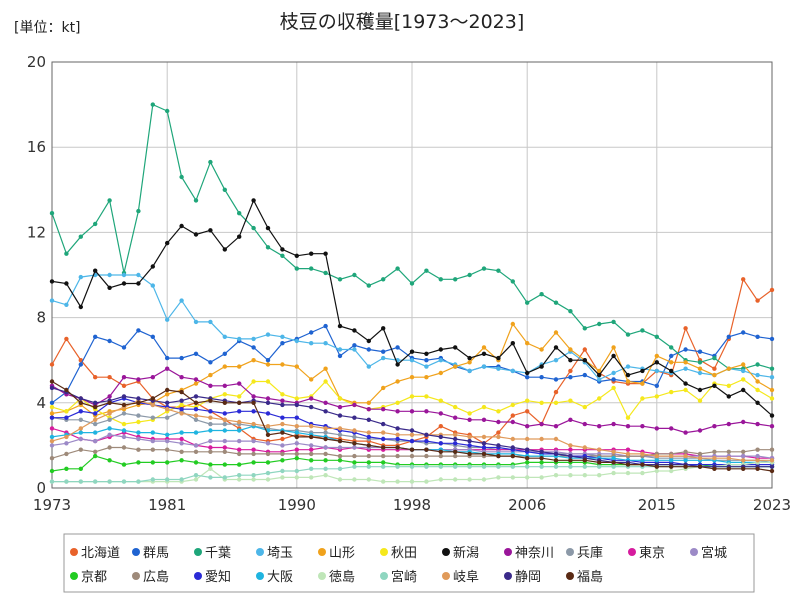 The image size is (800, 600). What do you see at coordinates (652, 553) in the screenshot?
I see `legend-label: 東京` at bounding box center [652, 553].